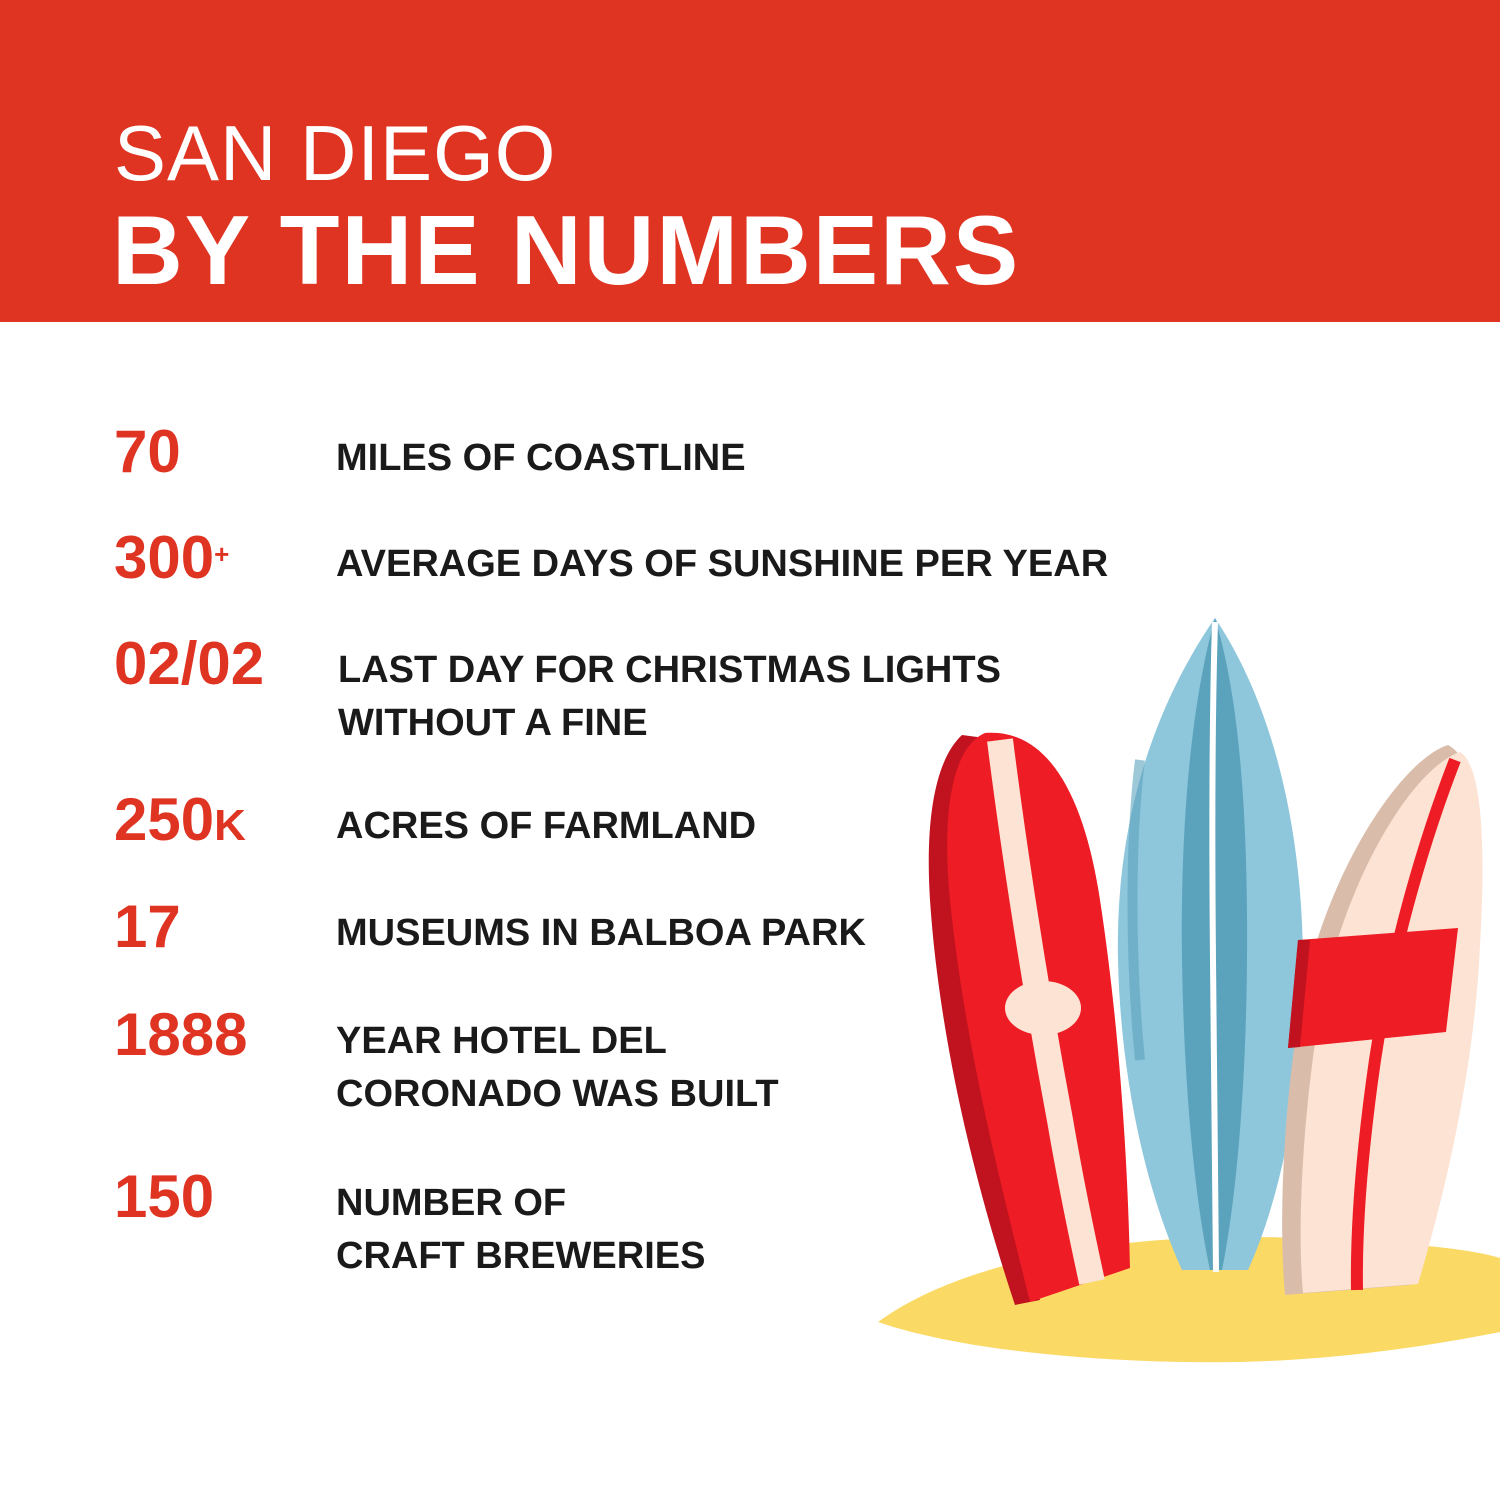 The image size is (1500, 1500). Describe the element at coordinates (566, 250) in the screenshot. I see `page-title: BY THE NUMBERS` at that location.